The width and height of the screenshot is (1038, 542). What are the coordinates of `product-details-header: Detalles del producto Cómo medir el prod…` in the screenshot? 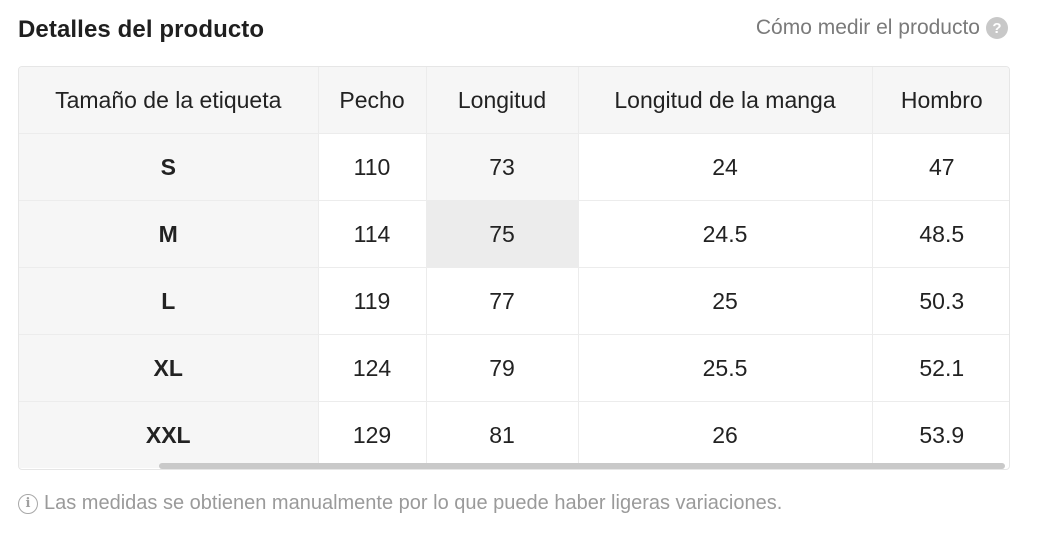 It's located at (513, 31).